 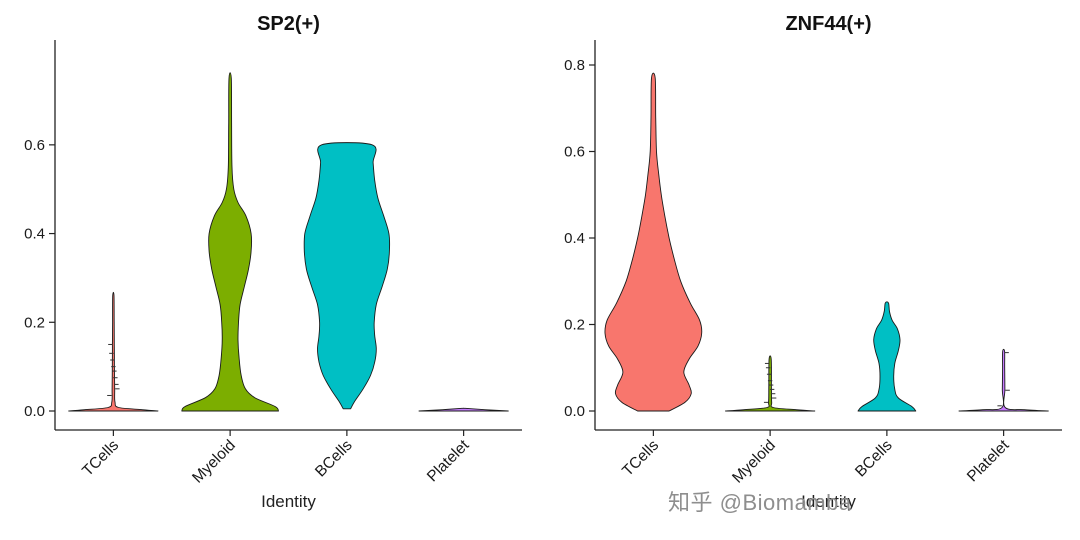 I want to click on chart-title: SP2(+), so click(x=288, y=24).